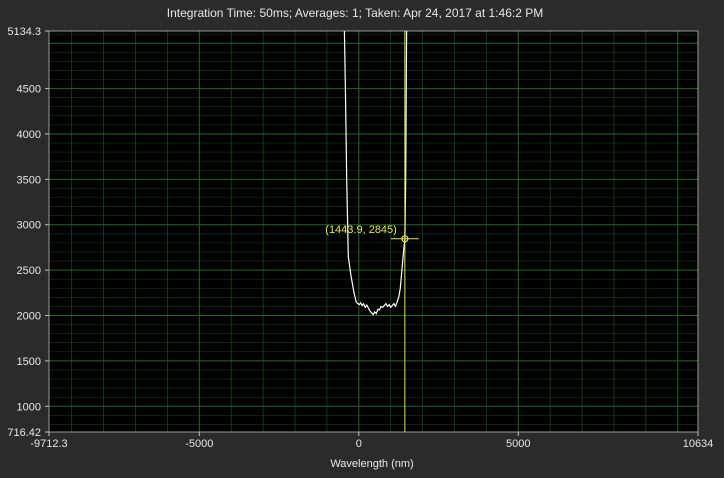  Describe the element at coordinates (698, 444) in the screenshot. I see `x-tick-label: 10634` at that location.